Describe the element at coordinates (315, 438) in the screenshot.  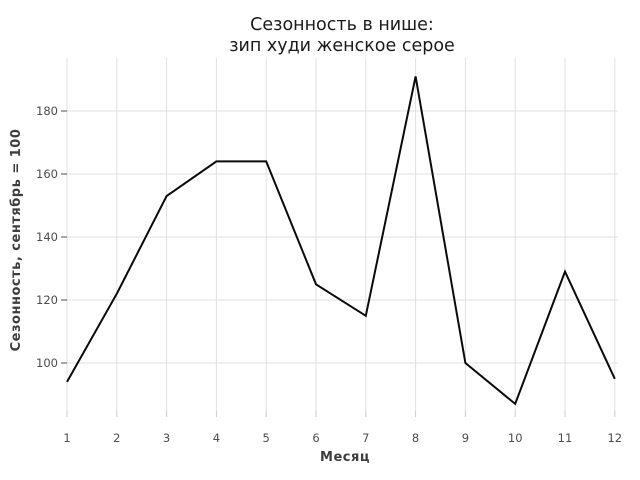
I see `x-tick-label: 6` at that location.